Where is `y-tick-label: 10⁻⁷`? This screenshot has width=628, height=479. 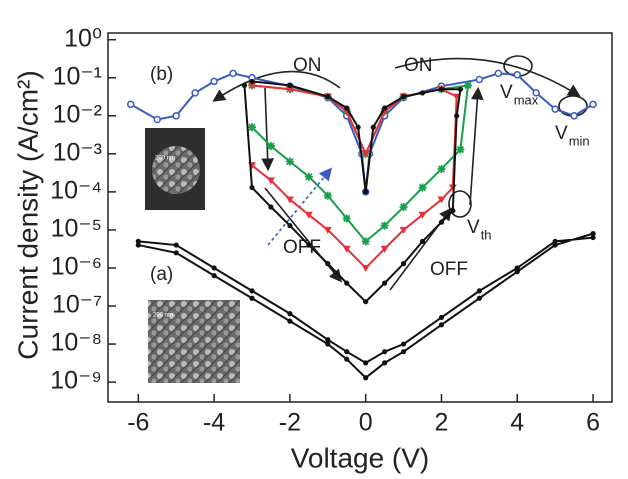 y-tick-label: 10⁻⁷ is located at coordinates (77, 305).